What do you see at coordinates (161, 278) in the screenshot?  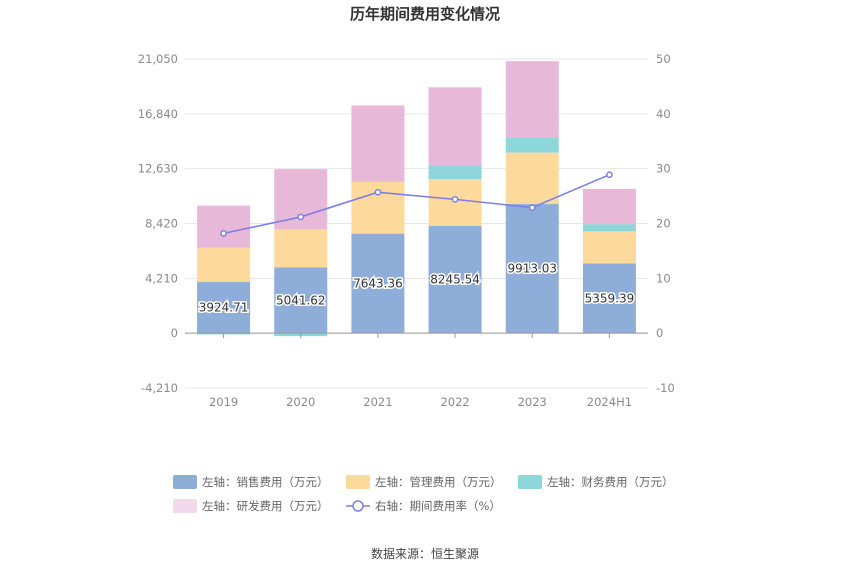 I see `left-axis-tick-label: 4,210` at bounding box center [161, 278].